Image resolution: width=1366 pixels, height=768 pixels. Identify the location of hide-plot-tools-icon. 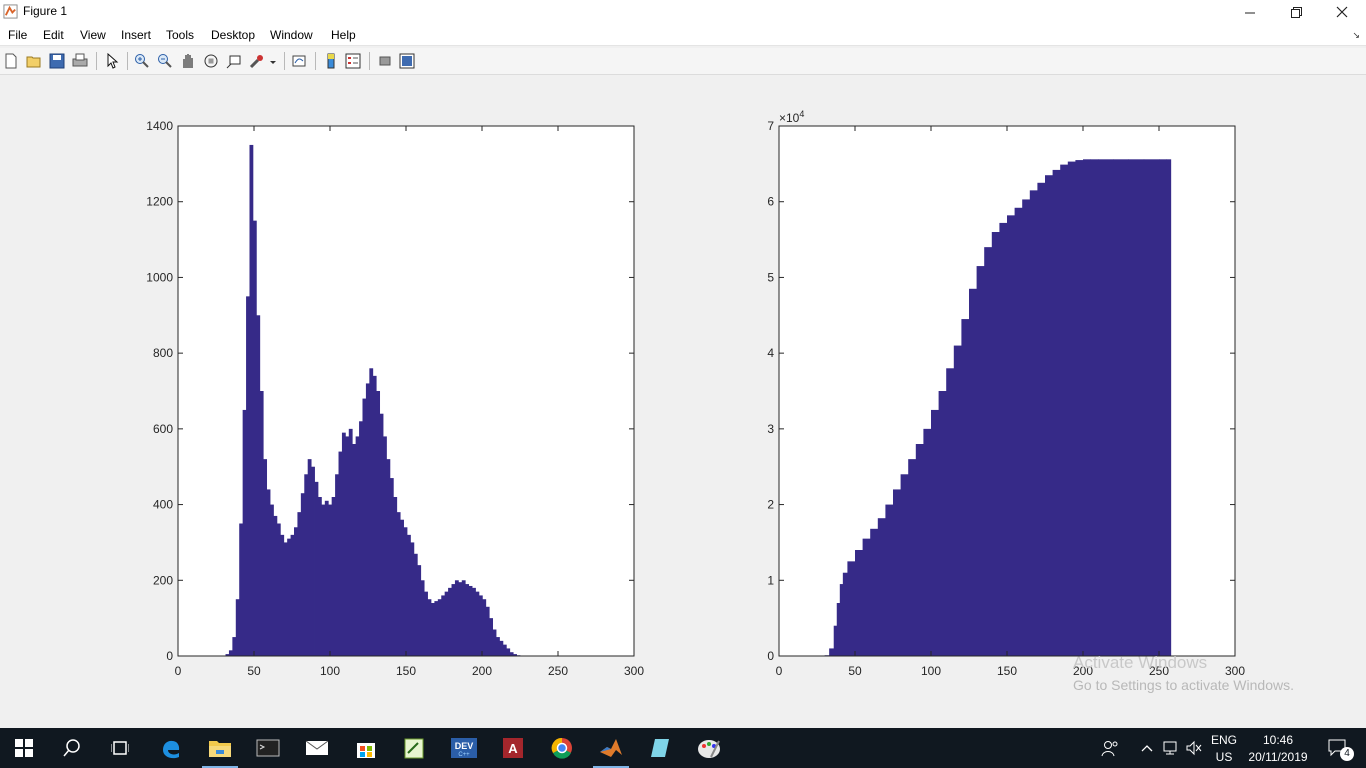
(385, 61).